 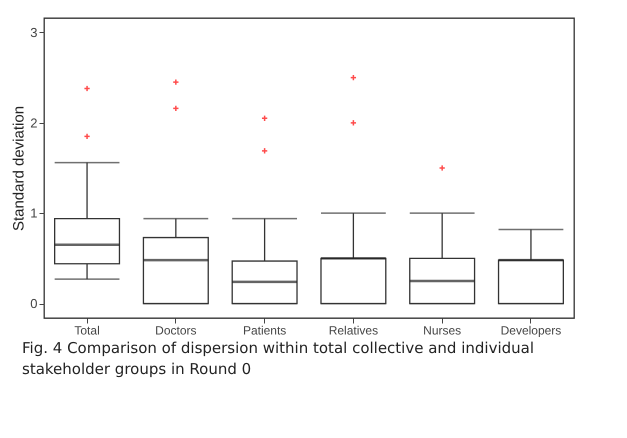 I want to click on y-tick-label: 2, so click(x=34, y=122).